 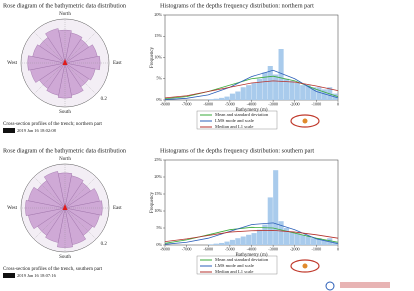 What do you see at coordinates (230, 103) in the screenshot?
I see `x-tick-label: -5000` at bounding box center [230, 103].